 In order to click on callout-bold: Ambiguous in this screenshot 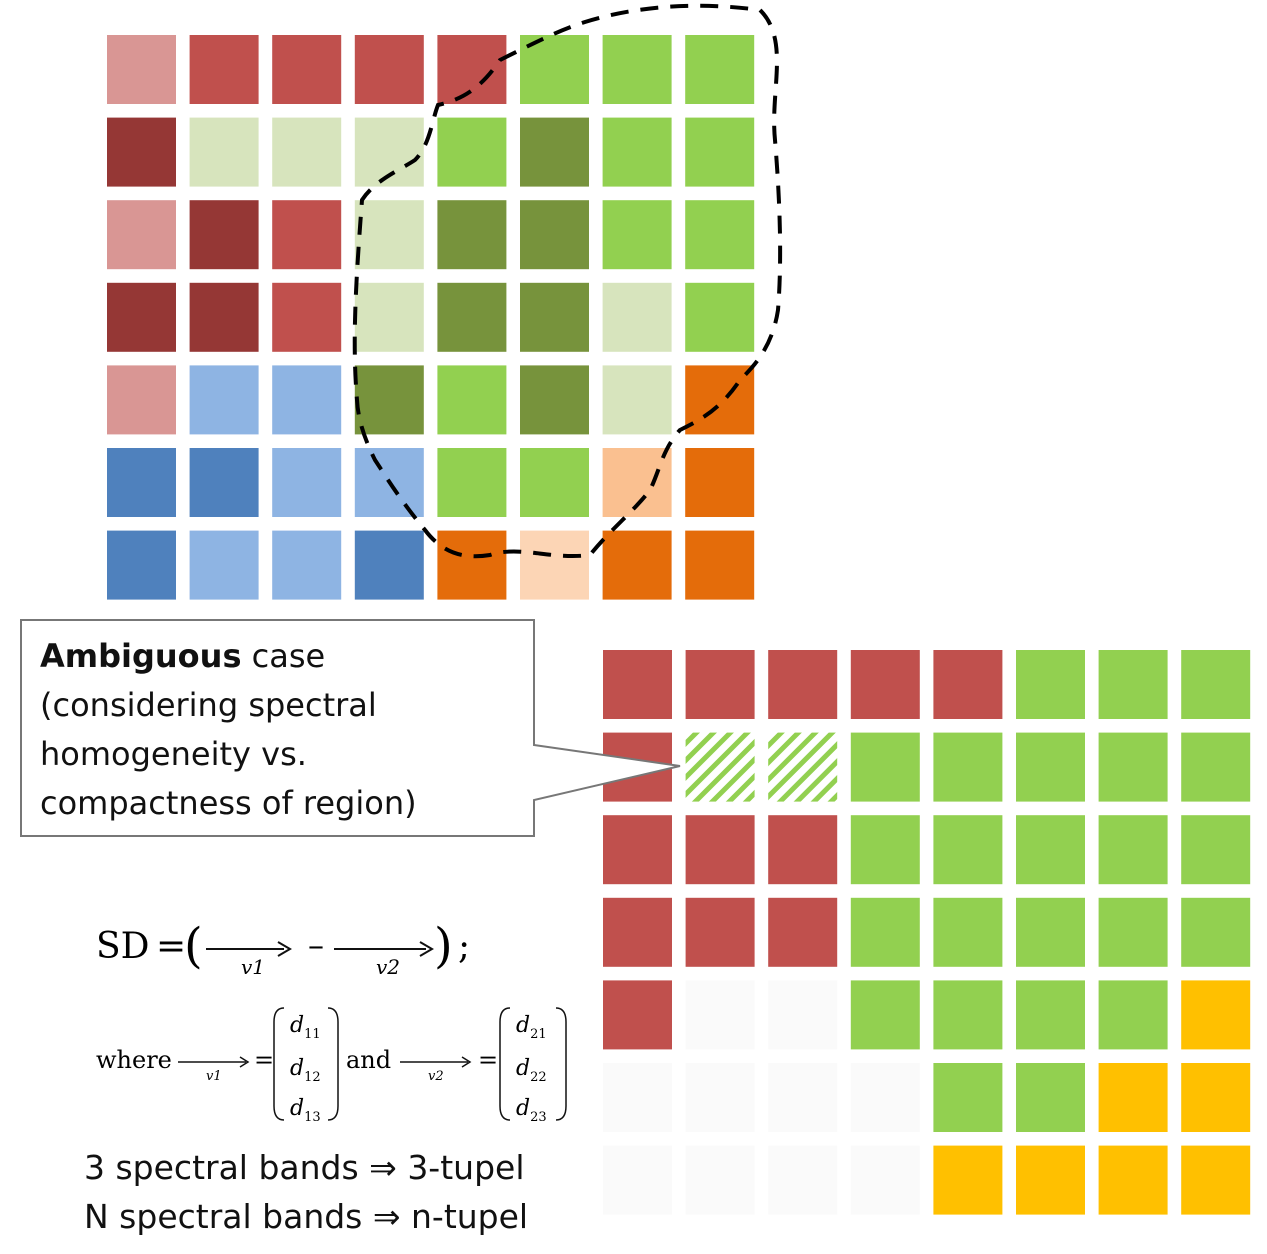, I will do `click(141, 656)`.